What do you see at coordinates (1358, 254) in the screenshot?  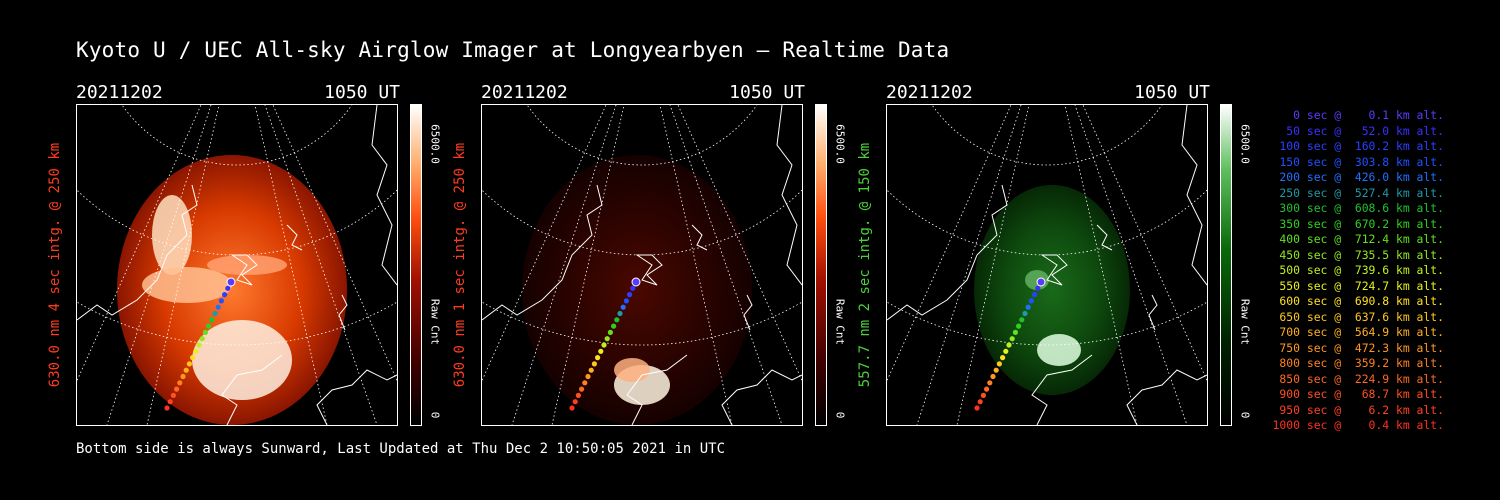 I see `legend-entry: 450 sec @ 735.5 km alt.` at bounding box center [1358, 254].